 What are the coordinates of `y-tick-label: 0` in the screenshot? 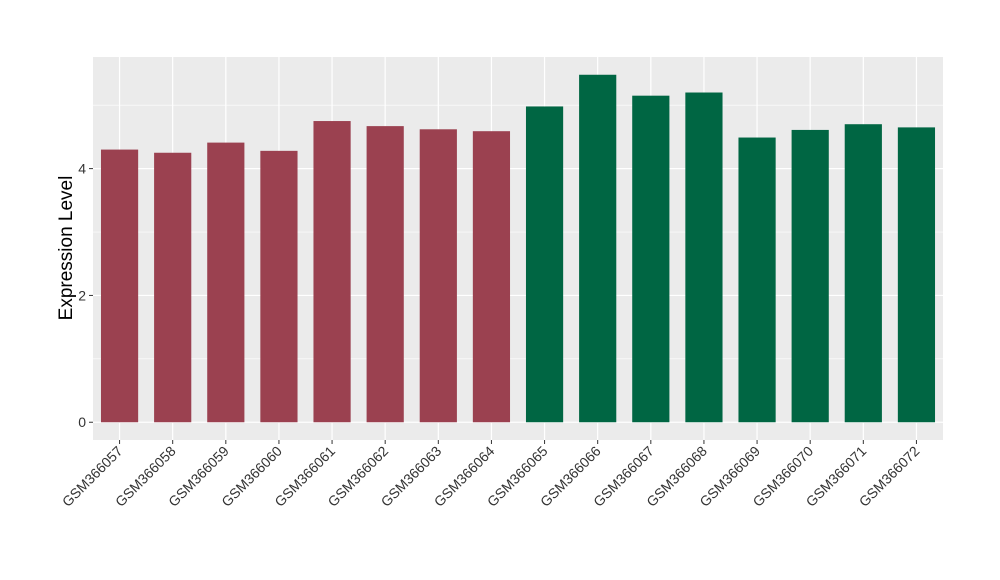 It's located at (82, 422).